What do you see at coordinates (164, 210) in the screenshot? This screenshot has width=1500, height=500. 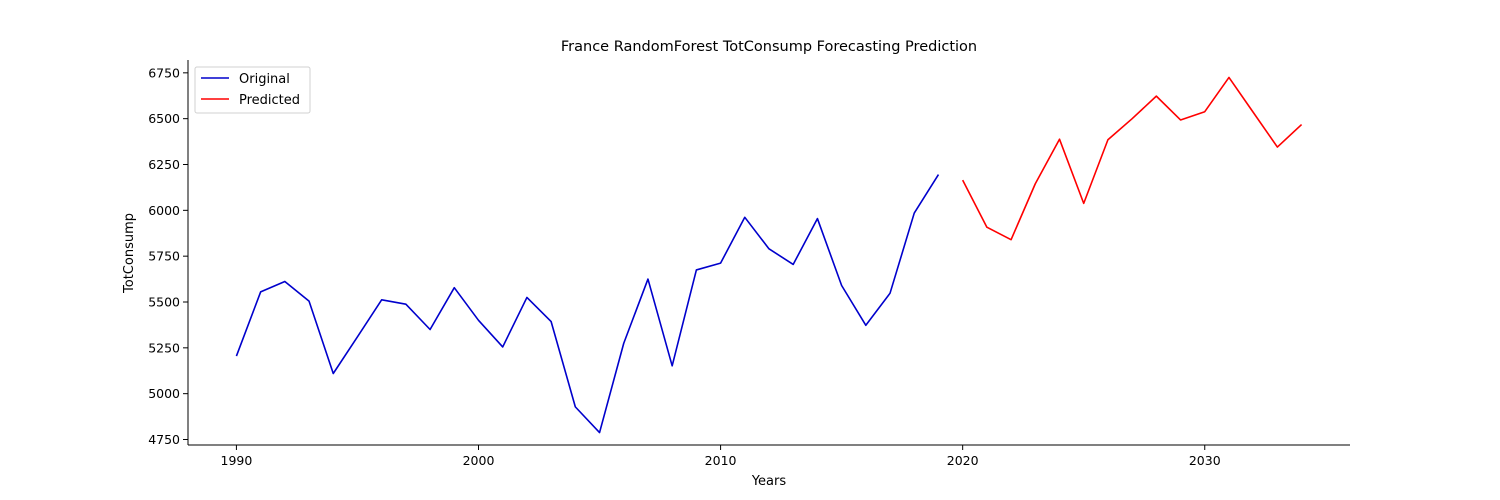 I see `y-tick-label: 6000` at bounding box center [164, 210].